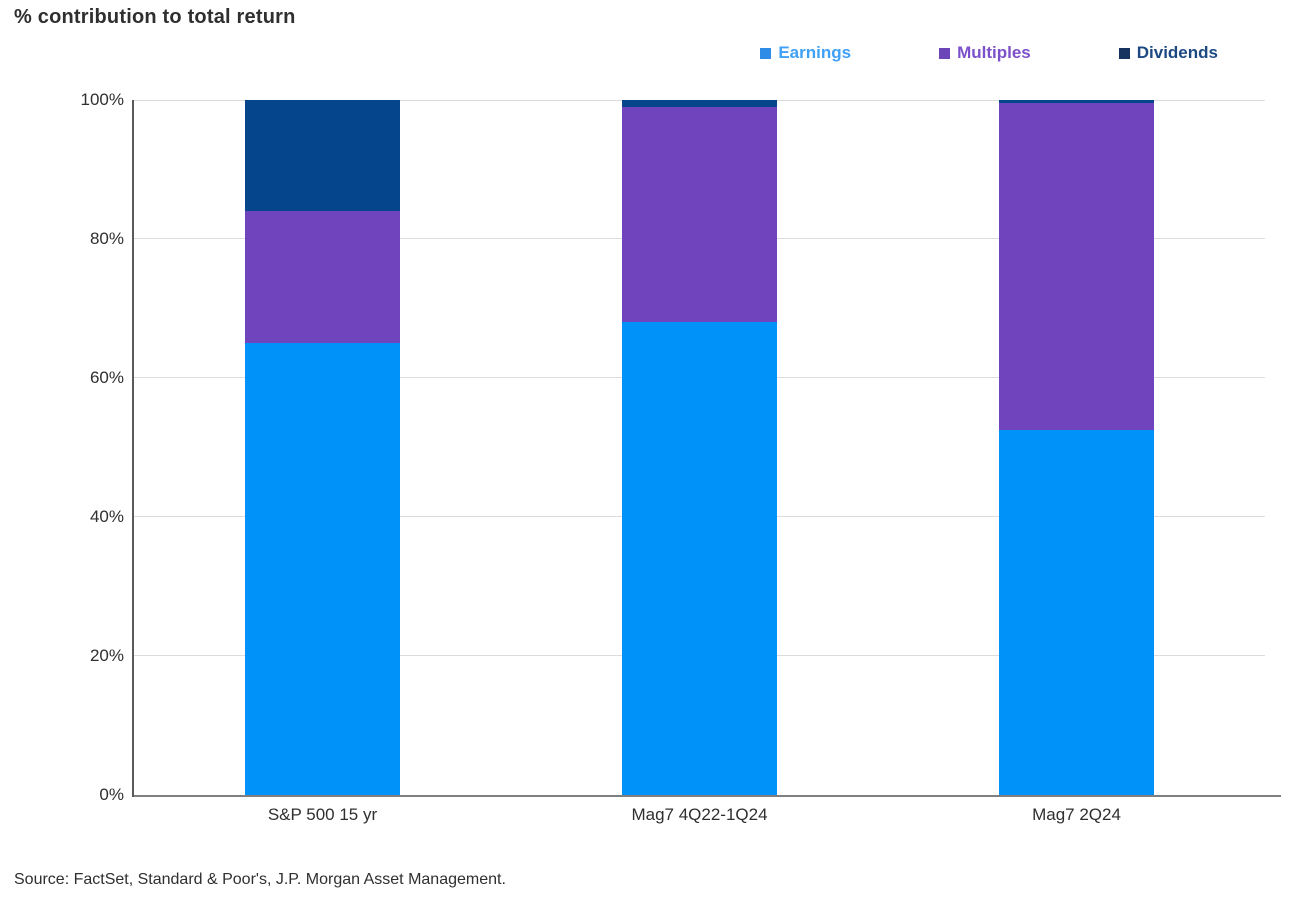 Image resolution: width=1292 pixels, height=913 pixels. I want to click on bar-mag7-2q24, so click(1076, 447).